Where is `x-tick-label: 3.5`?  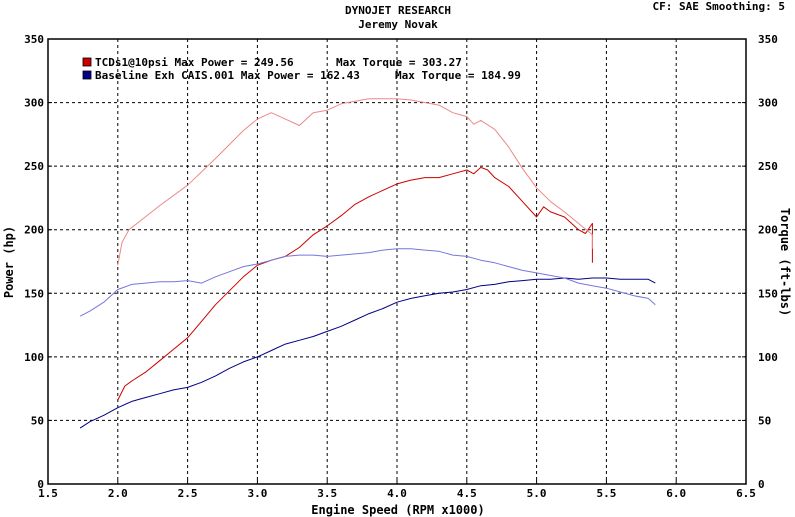
x-tick-label: 3.5 is located at coordinates (327, 493).